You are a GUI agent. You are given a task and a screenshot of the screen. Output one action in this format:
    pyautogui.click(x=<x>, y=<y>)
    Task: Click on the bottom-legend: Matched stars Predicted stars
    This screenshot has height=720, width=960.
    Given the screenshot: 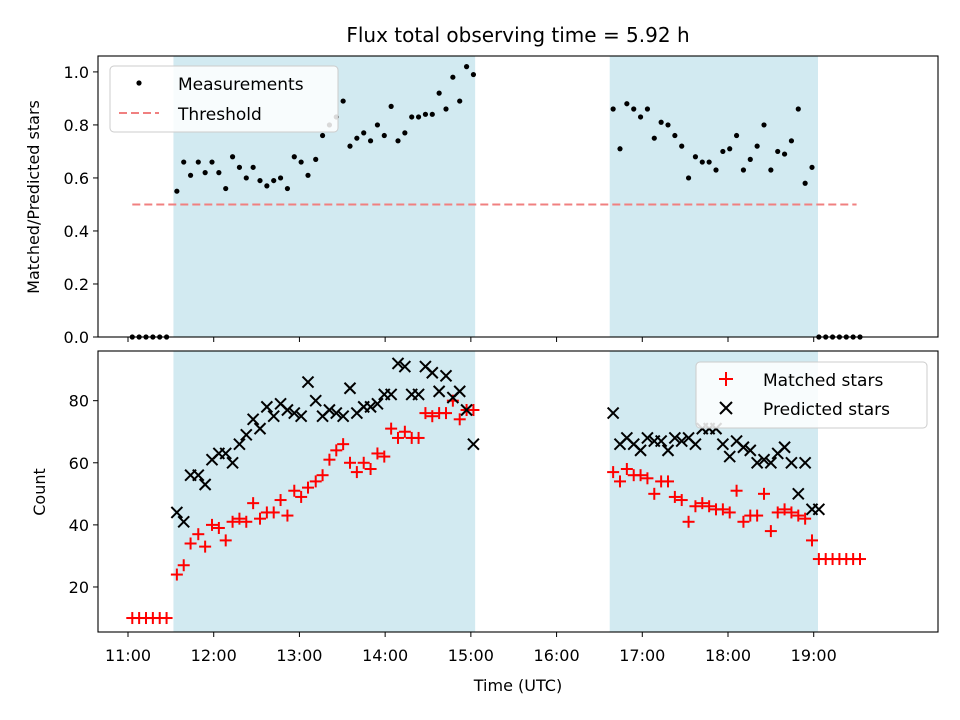 What is the action you would take?
    pyautogui.click(x=811, y=395)
    